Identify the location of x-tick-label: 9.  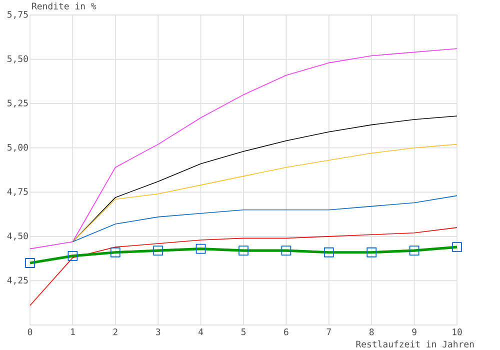
(414, 332).